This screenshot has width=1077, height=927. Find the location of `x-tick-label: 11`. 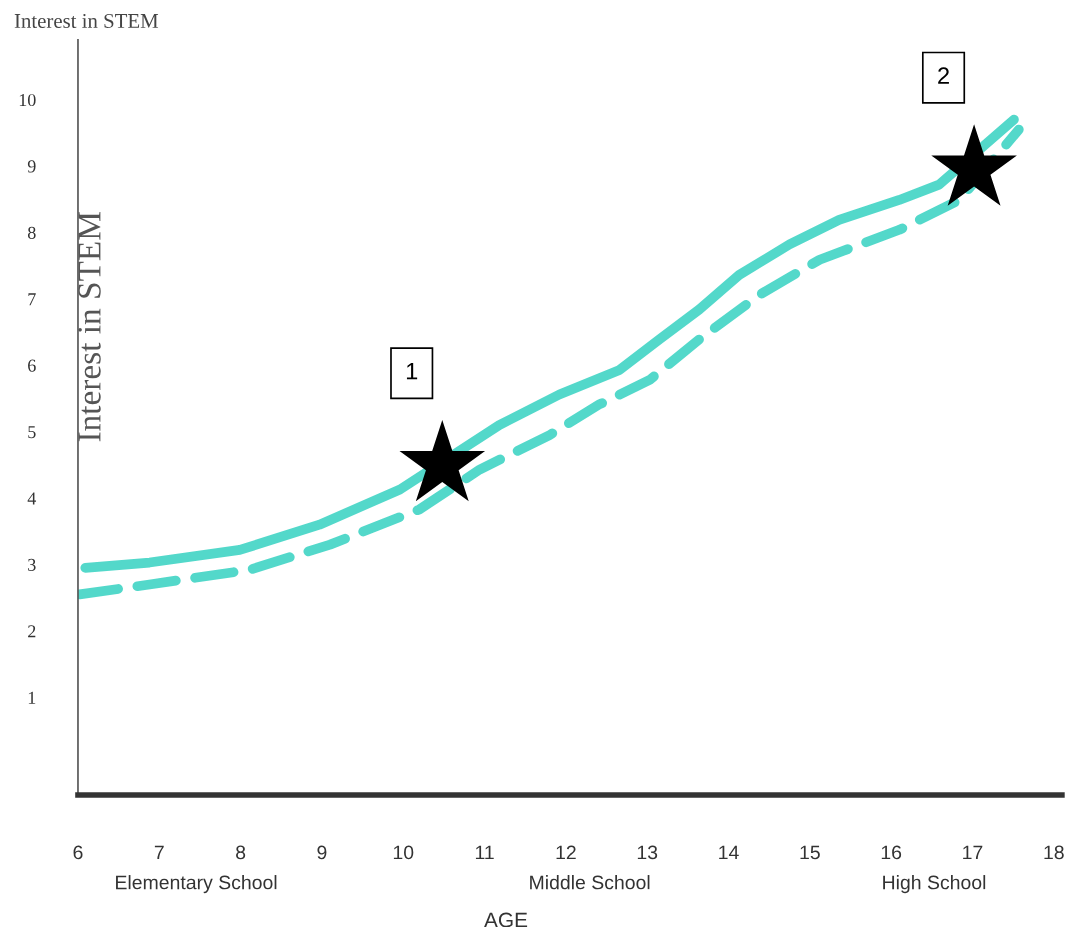

x-tick-label: 11 is located at coordinates (484, 852).